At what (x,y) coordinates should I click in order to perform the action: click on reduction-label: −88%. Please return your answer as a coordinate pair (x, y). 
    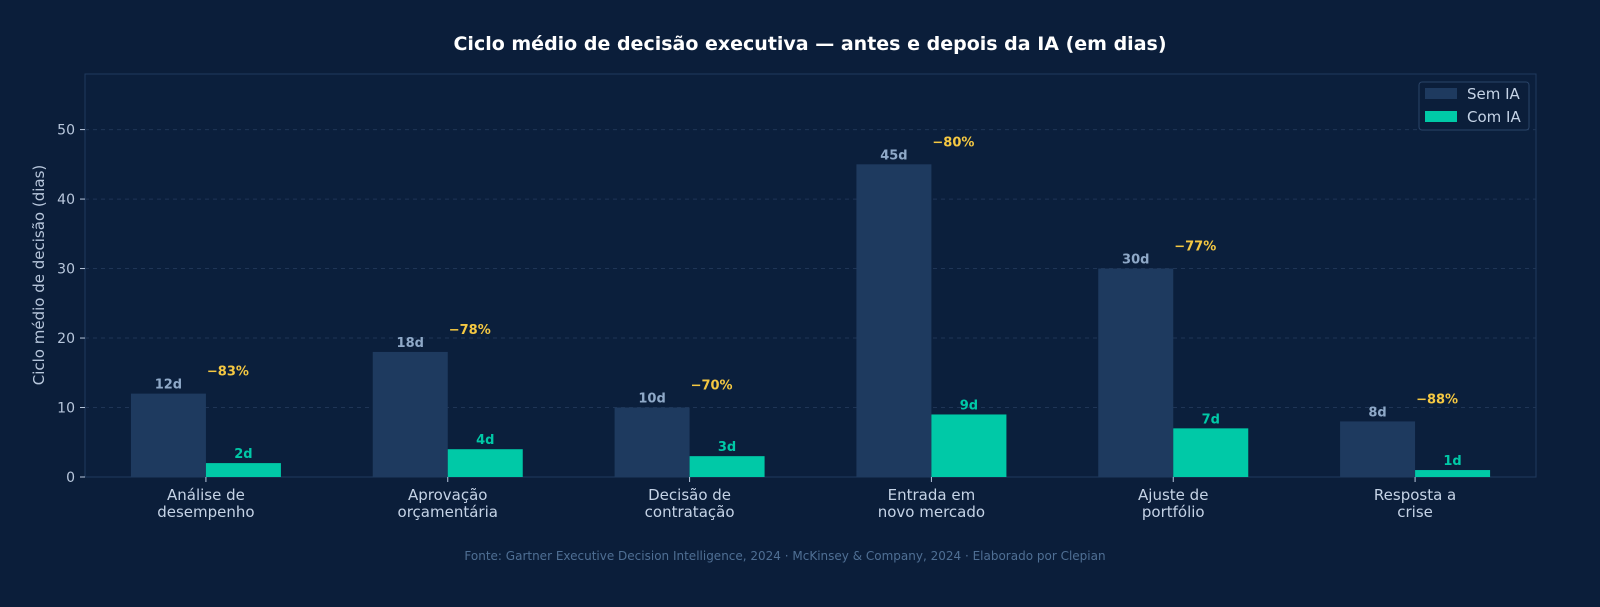
    Looking at the image, I should click on (1437, 399).